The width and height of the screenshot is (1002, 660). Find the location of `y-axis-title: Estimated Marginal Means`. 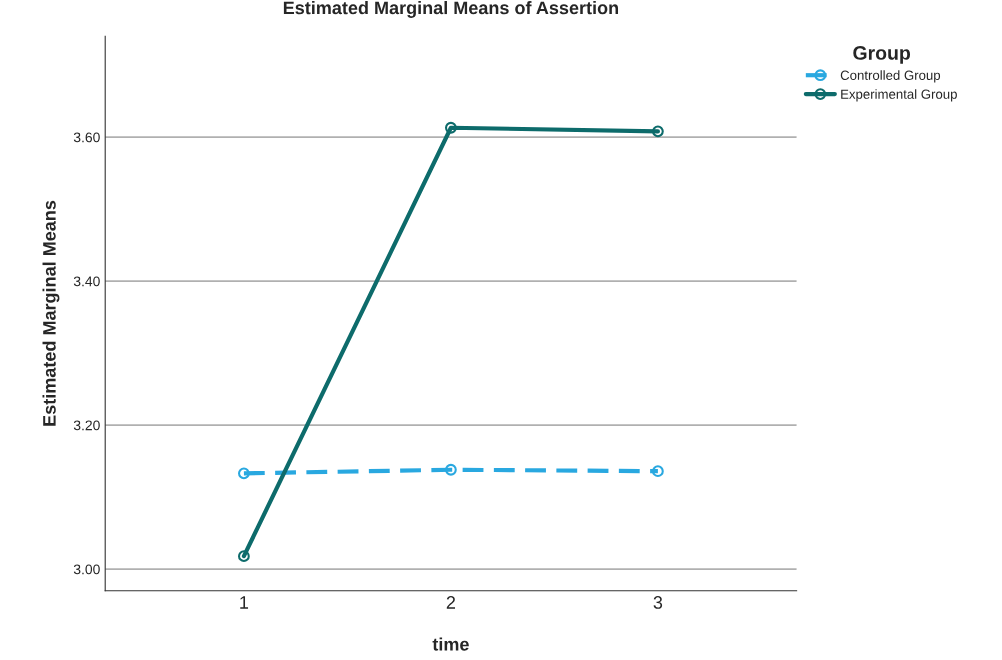

y-axis-title: Estimated Marginal Means is located at coordinates (51, 313).